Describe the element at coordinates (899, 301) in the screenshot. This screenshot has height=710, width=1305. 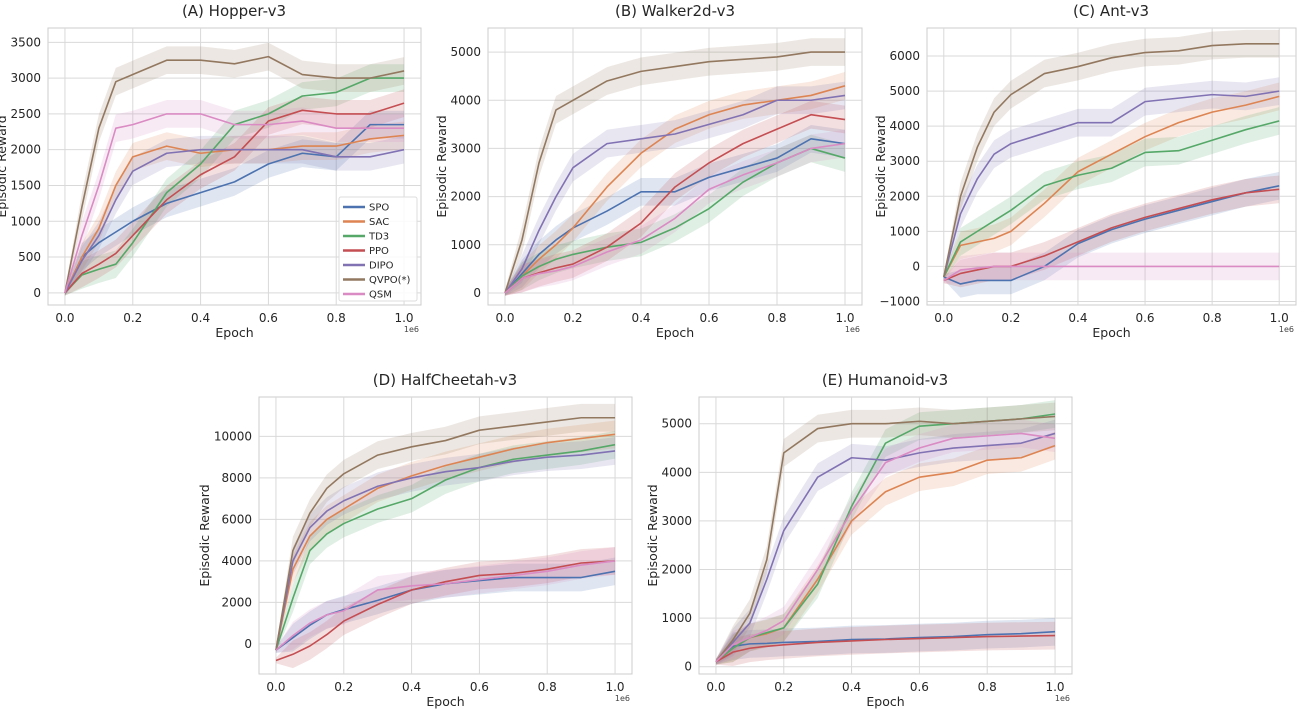
I see `y-tick-label: −1000` at that location.